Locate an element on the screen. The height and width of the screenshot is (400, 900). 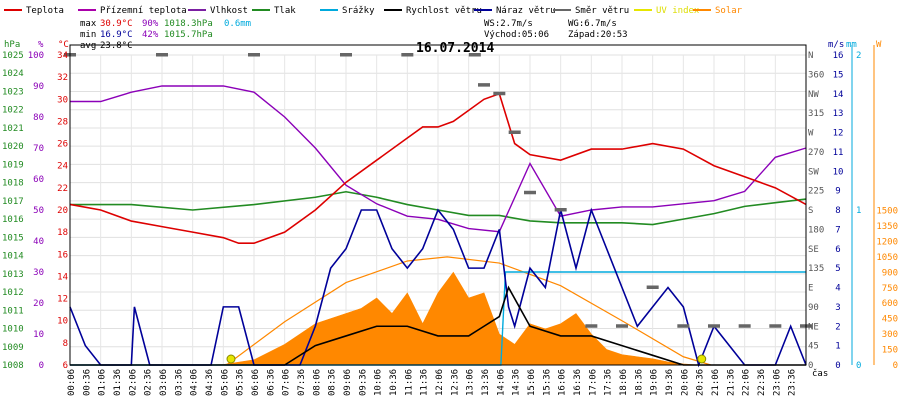
x-tick-label: 01:06 is located at coordinates (103, 382).